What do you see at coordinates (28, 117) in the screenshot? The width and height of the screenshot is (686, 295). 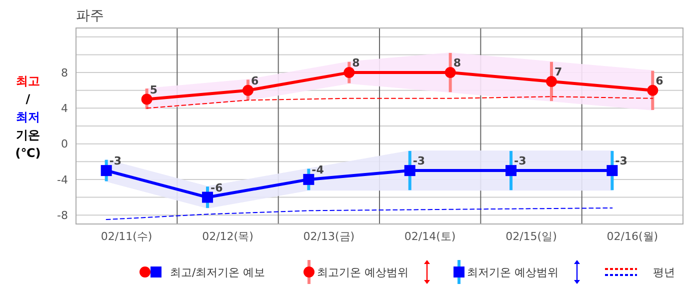 I see `y-axis-title: 최고/최저 기온 (℃)` at bounding box center [28, 117].